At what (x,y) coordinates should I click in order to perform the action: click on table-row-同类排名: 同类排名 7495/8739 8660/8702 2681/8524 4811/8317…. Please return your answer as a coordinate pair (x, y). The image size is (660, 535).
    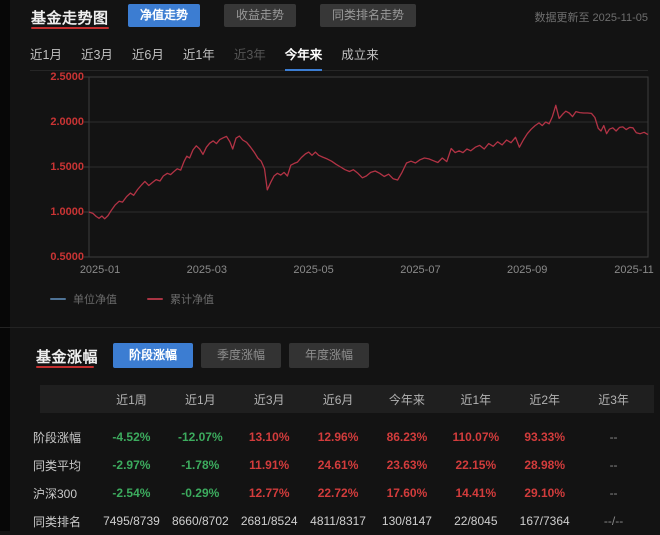
    Looking at the image, I should click on (340, 521).